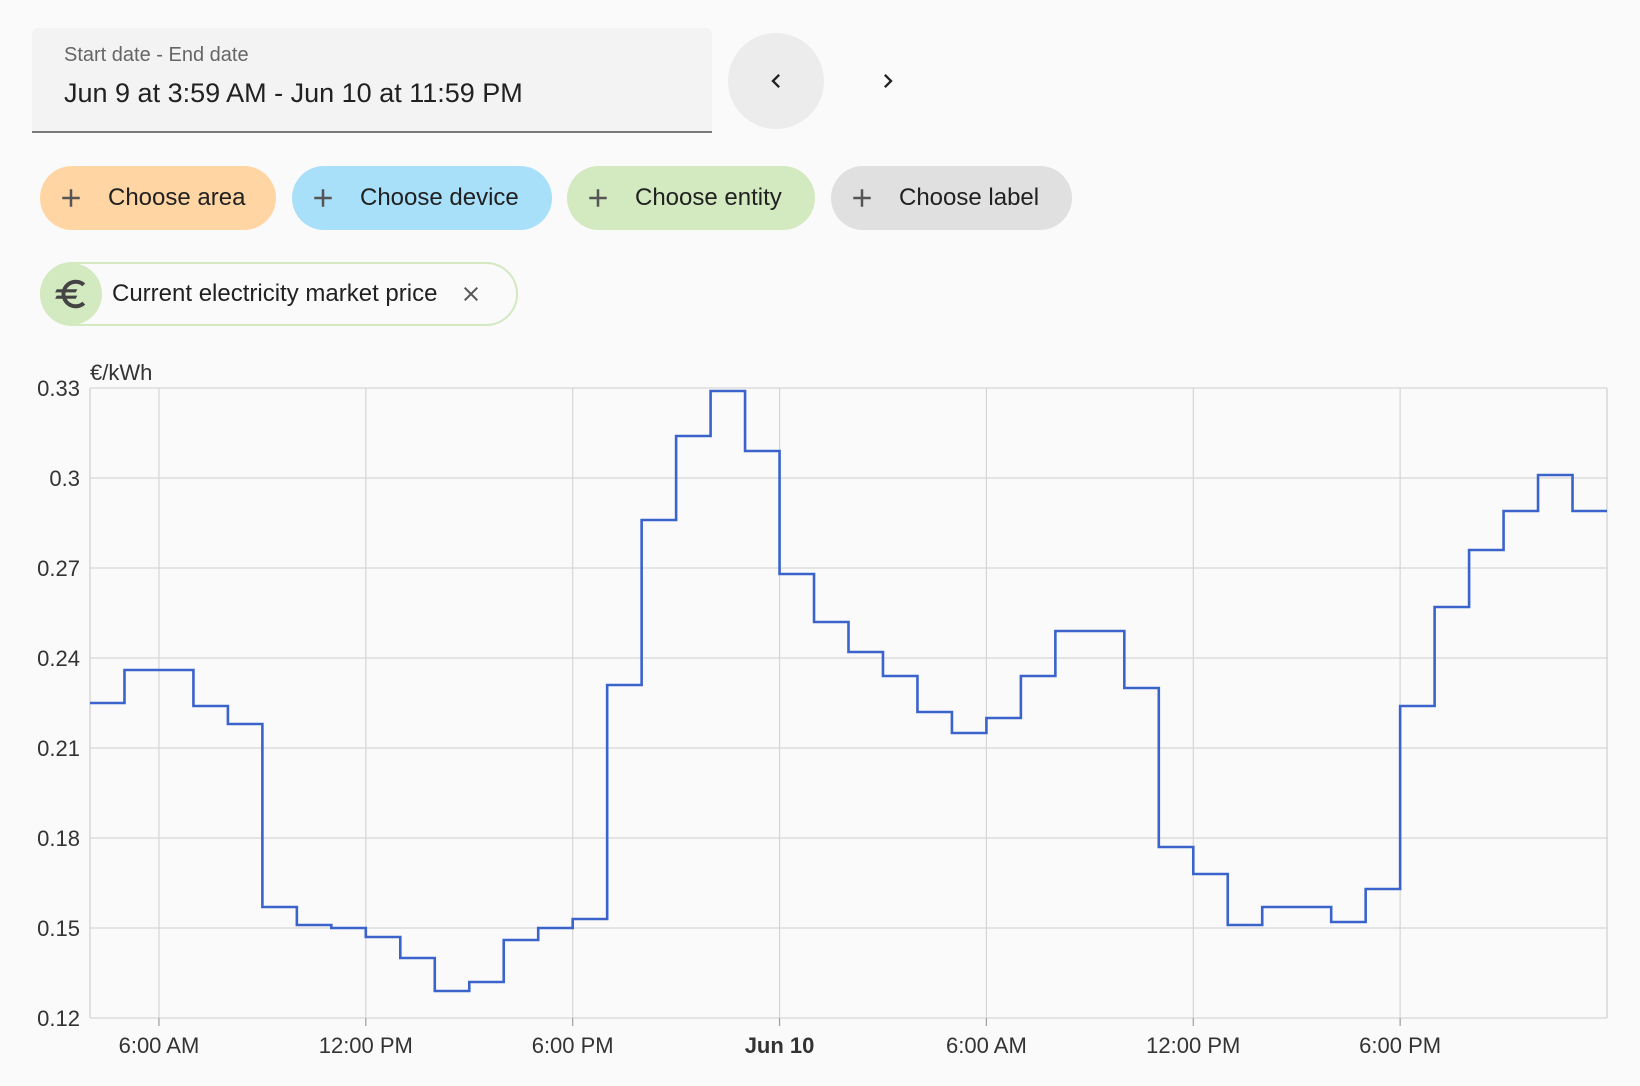  I want to click on euro-icon, so click(71, 294).